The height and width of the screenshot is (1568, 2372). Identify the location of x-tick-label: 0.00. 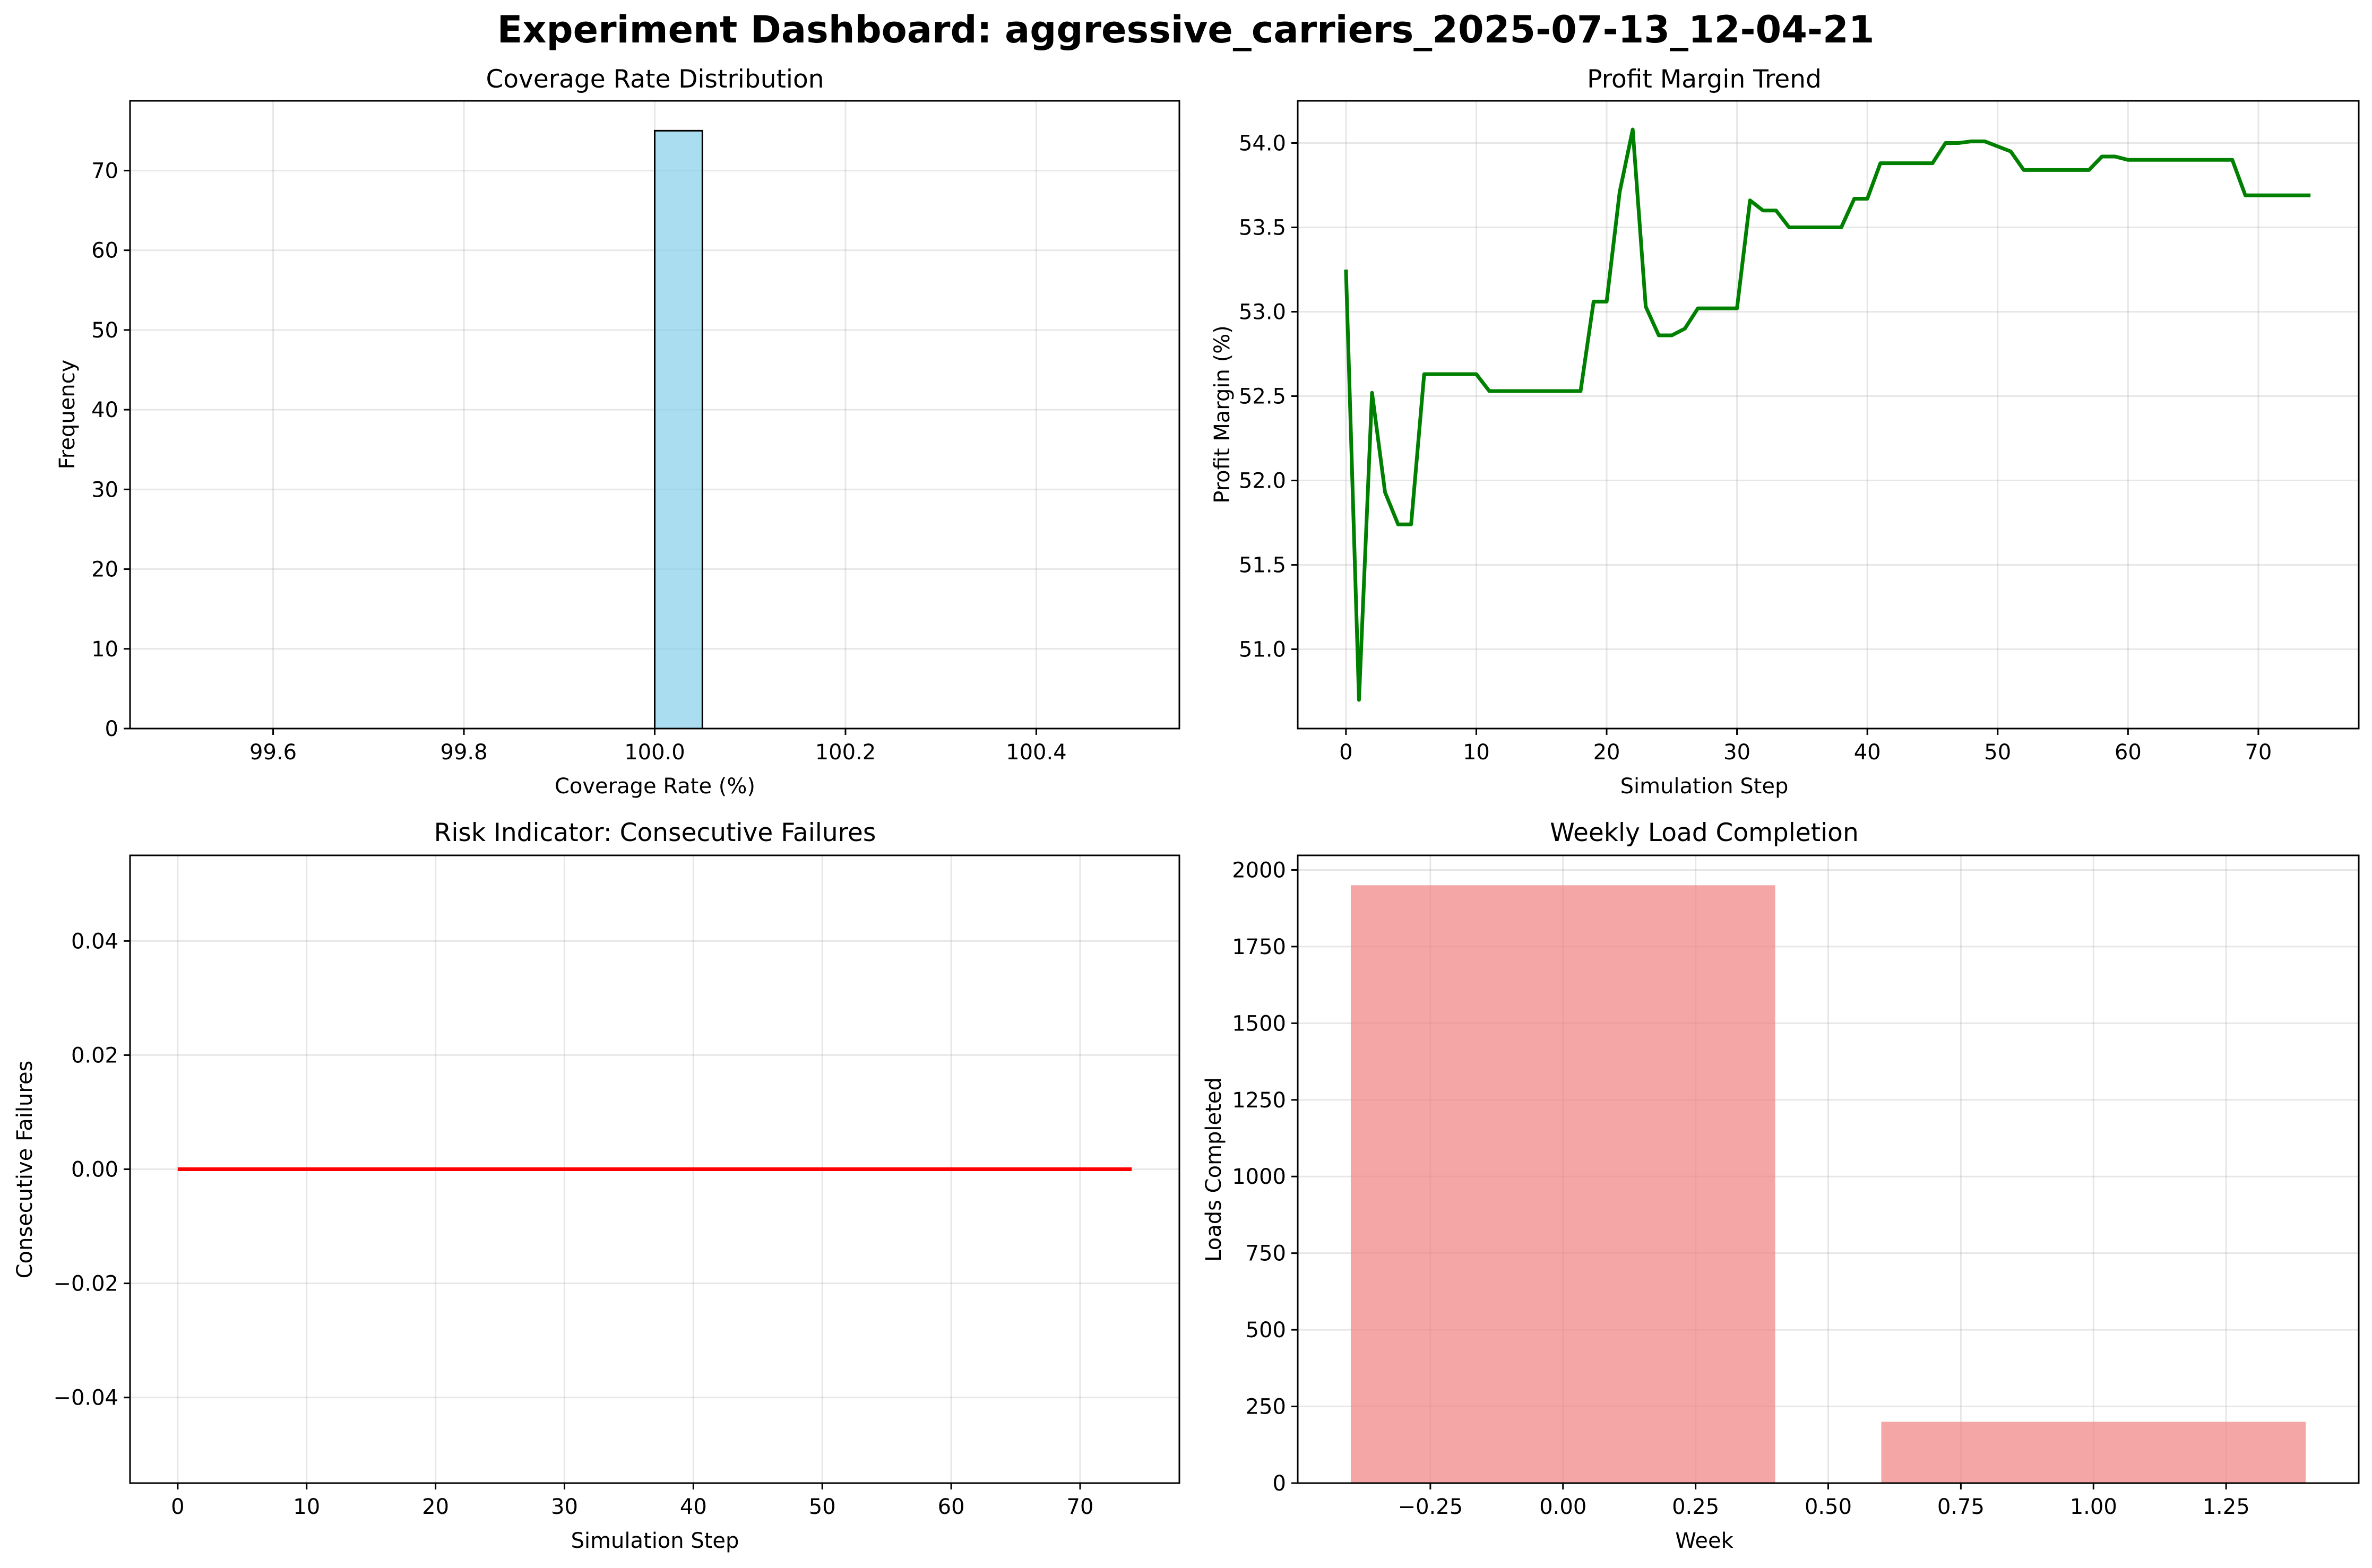
(1562, 1507).